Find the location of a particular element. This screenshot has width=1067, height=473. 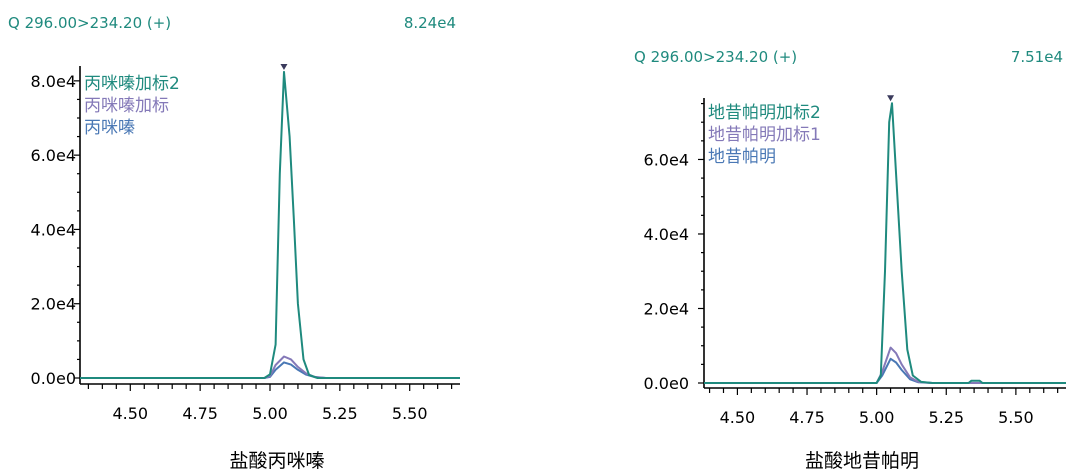

chart-header-max-intensity: 8.24e4 is located at coordinates (430, 23).